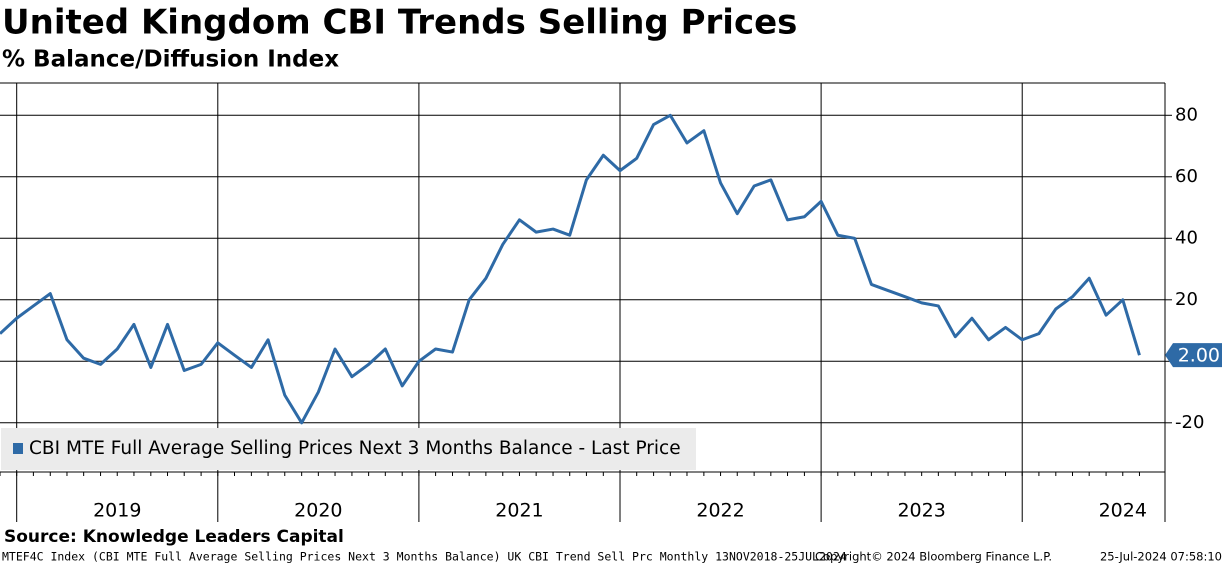  Describe the element at coordinates (1199, 356) in the screenshot. I see `last-value-label: 2.00` at that location.